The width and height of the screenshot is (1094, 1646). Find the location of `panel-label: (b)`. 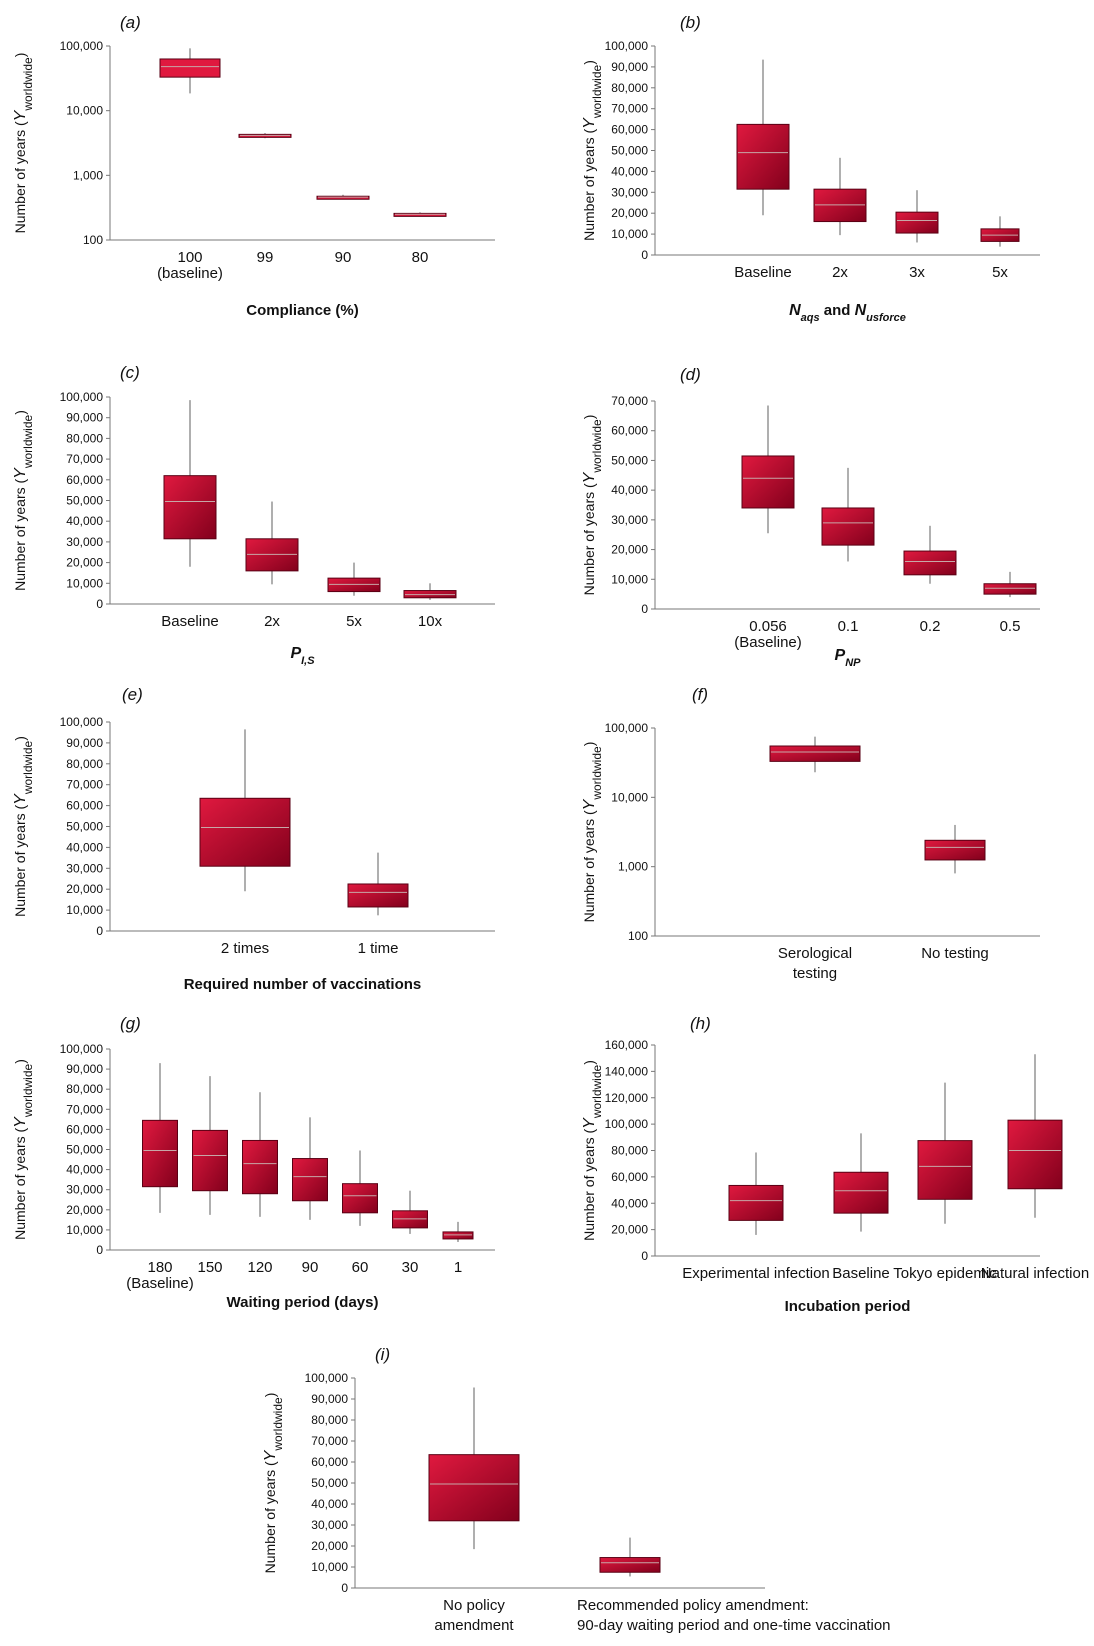

panel-label: (b) is located at coordinates (690, 22).